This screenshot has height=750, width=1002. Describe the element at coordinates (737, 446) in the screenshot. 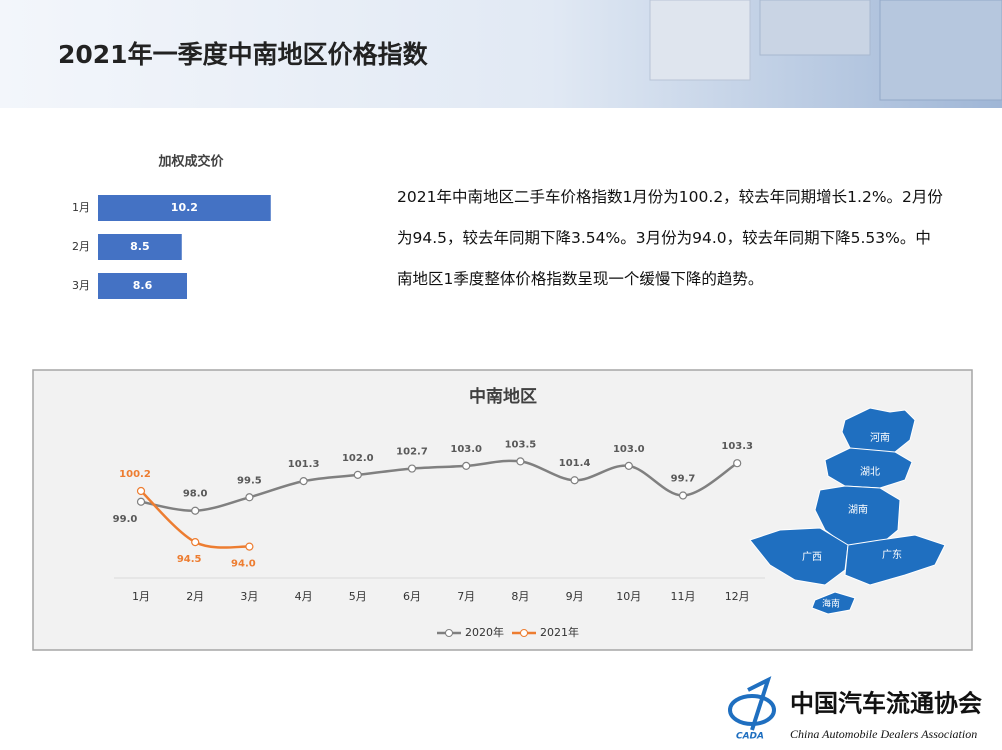

I see `data-label: 103.3` at that location.